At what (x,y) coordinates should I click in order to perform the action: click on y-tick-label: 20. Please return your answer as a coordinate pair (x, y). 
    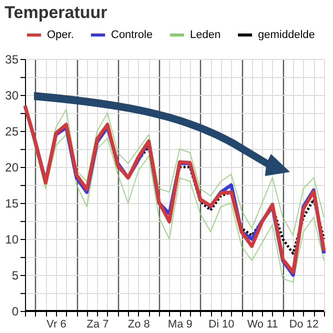
    Looking at the image, I should click on (12, 167).